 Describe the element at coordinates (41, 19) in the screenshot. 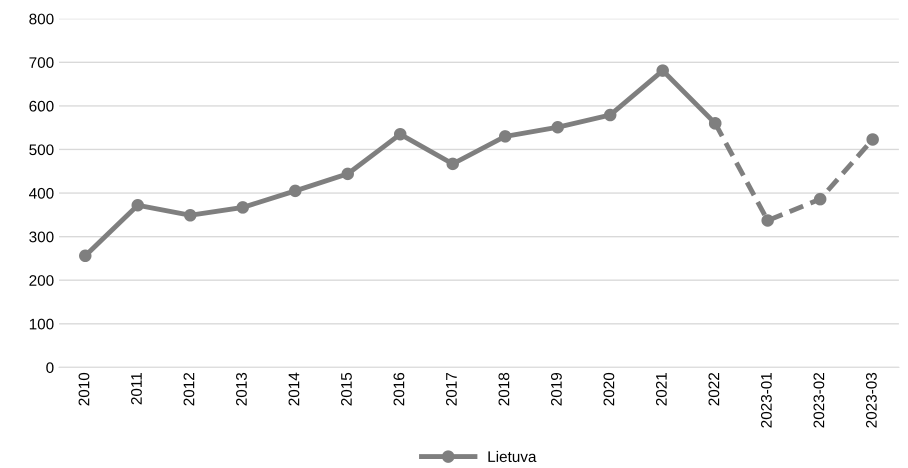

I see `y-tick-label: 800` at that location.